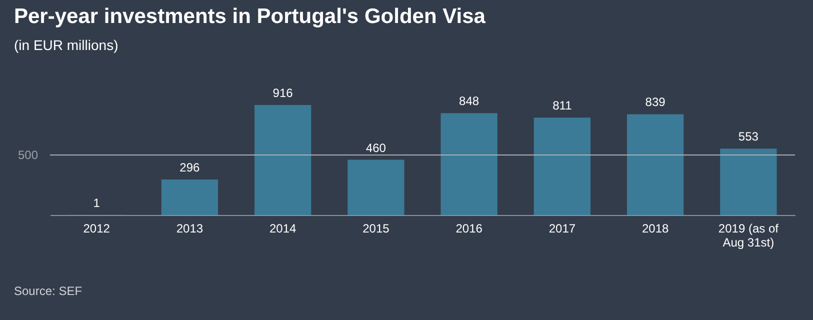 Image resolution: width=813 pixels, height=320 pixels. I want to click on data-label: 848, so click(469, 101).